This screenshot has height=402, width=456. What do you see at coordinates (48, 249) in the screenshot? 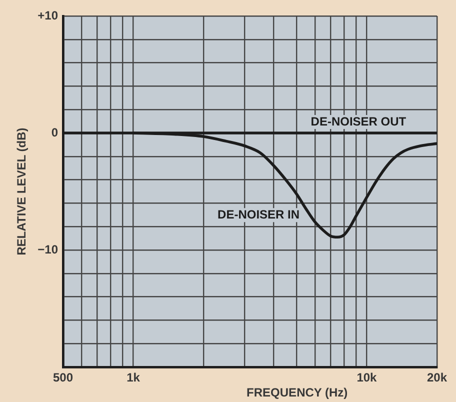
I see `y-tick-label: −10` at bounding box center [48, 249].